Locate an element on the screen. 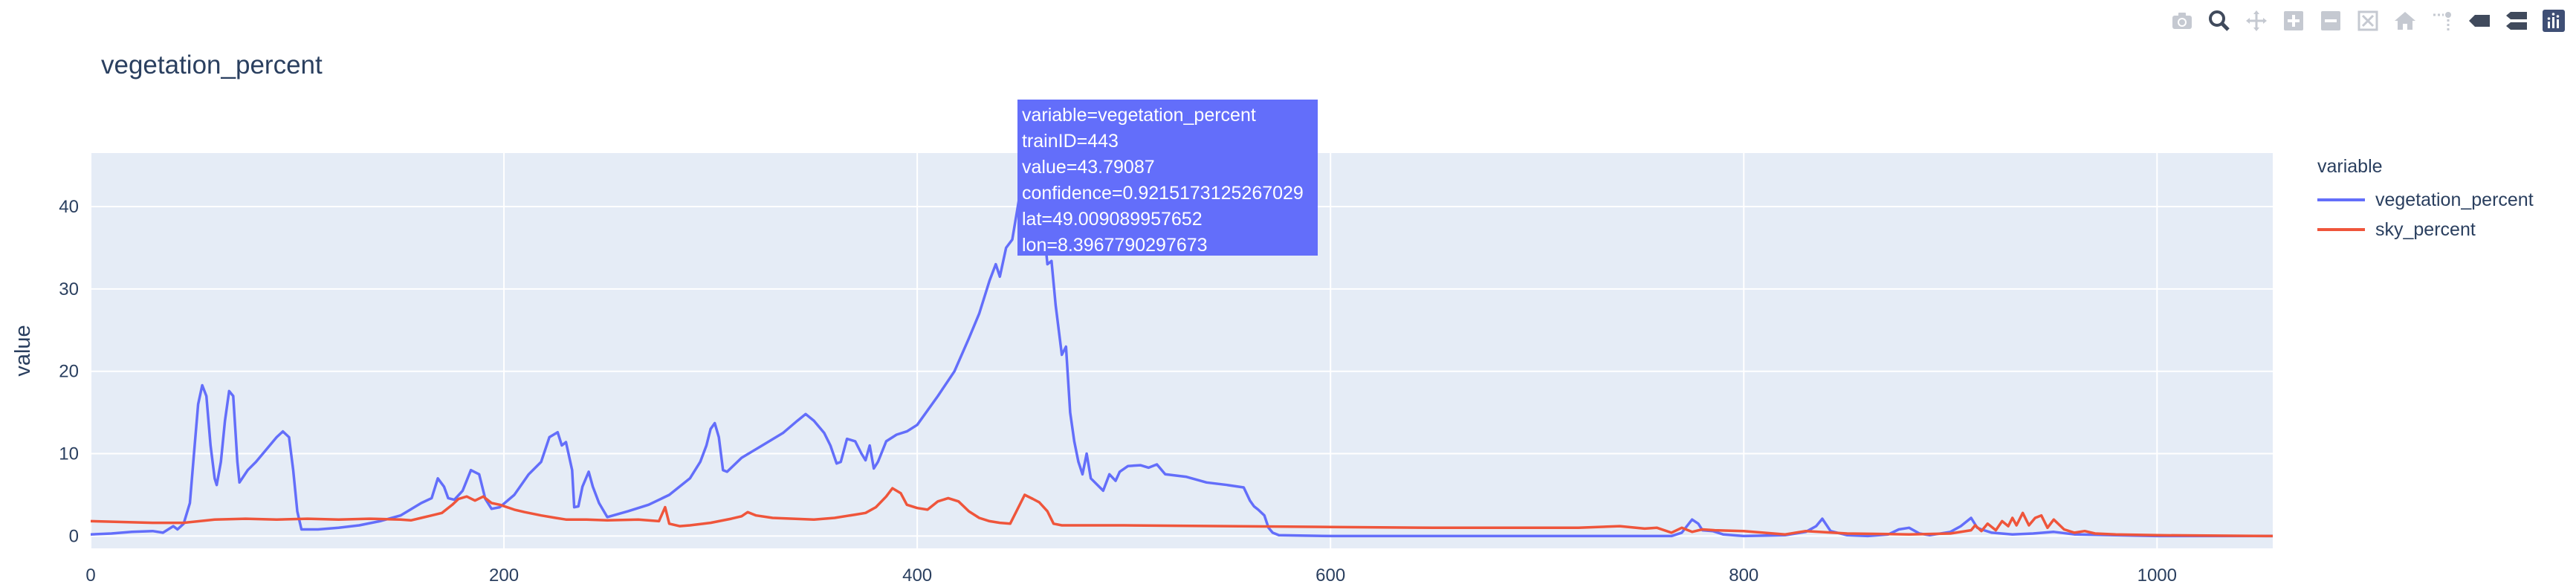 This screenshot has height=587, width=2576. hover-compare-icon is located at coordinates (2517, 20).